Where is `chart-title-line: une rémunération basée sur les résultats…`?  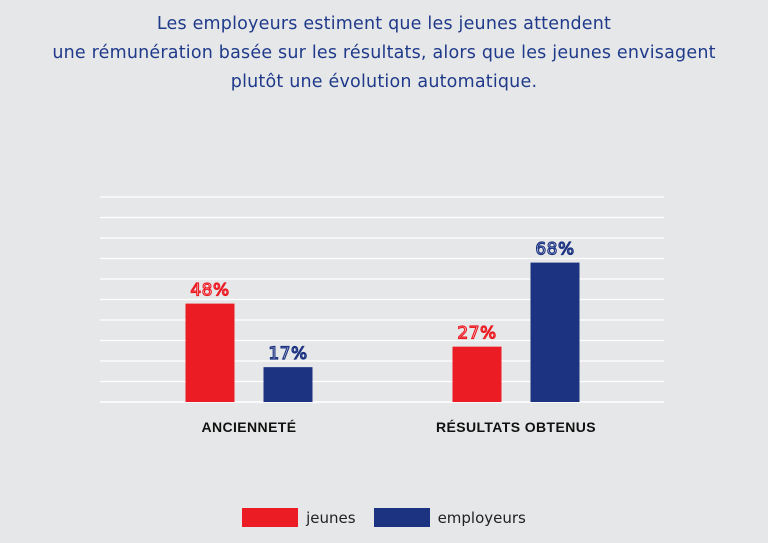 chart-title-line: une rémunération basée sur les résultats… is located at coordinates (384, 53).